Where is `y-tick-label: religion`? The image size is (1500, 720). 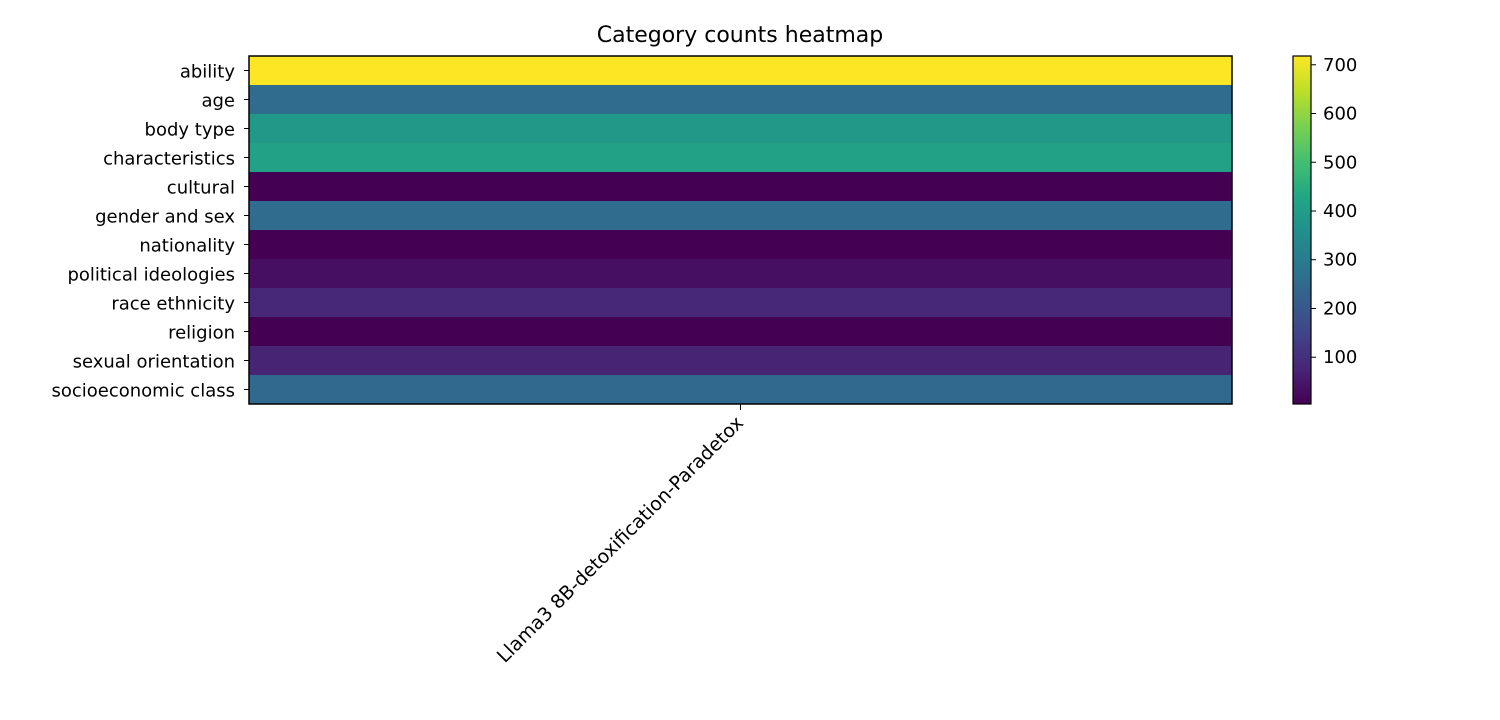
y-tick-label: religion is located at coordinates (201, 333).